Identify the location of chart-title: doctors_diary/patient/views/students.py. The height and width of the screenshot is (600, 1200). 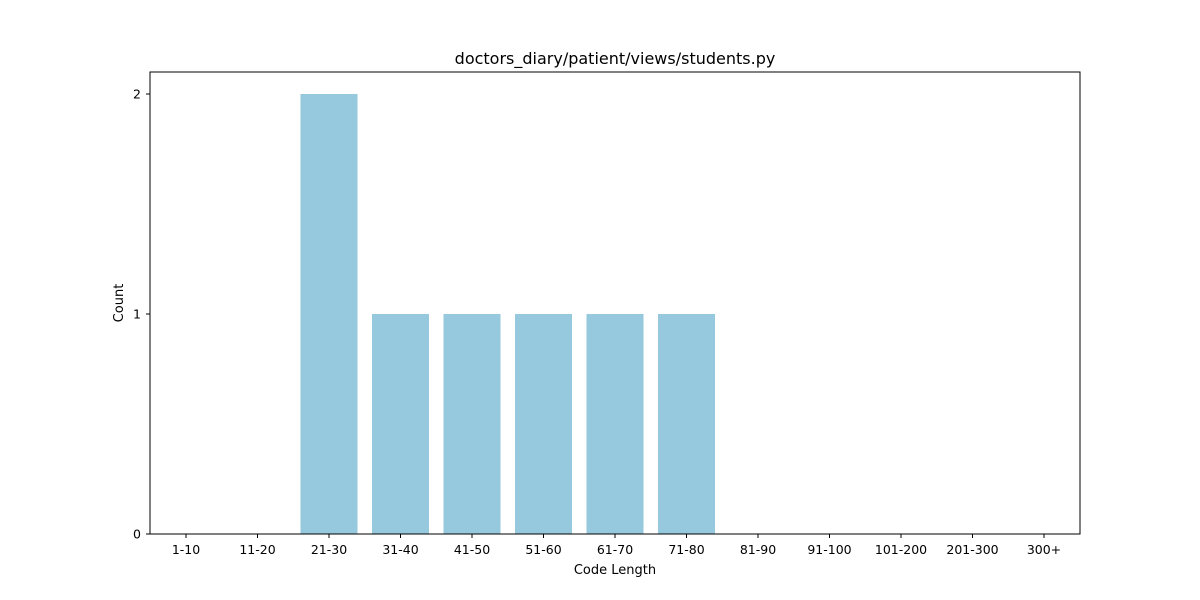
(615, 59).